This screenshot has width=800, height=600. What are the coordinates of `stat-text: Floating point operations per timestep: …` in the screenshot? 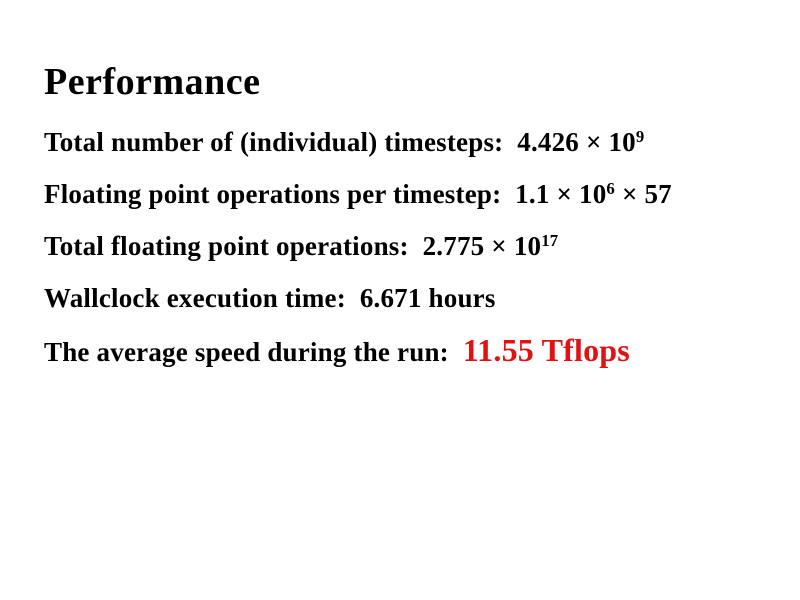 It's located at (325, 193).